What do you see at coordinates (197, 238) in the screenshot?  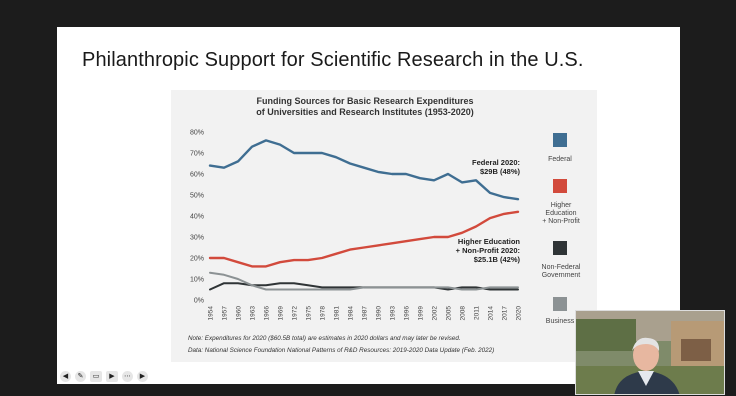 I see `y-tick-label: 30%` at bounding box center [197, 238].